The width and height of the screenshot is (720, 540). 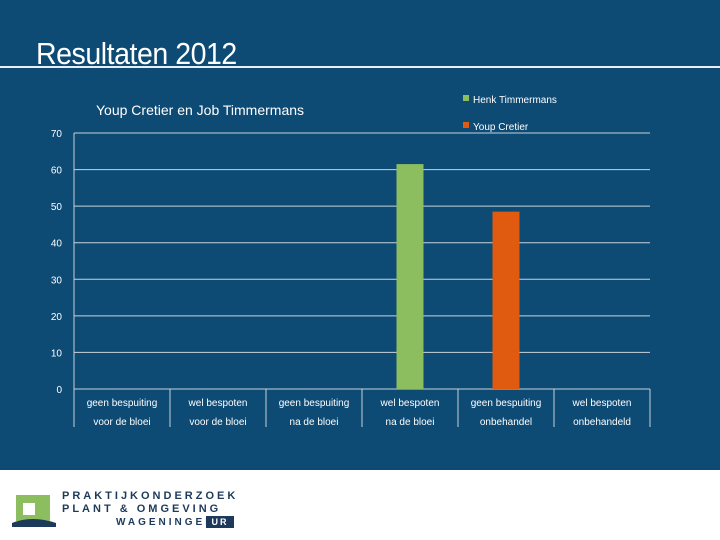 I want to click on y-tick-label: 10, so click(x=57, y=353).